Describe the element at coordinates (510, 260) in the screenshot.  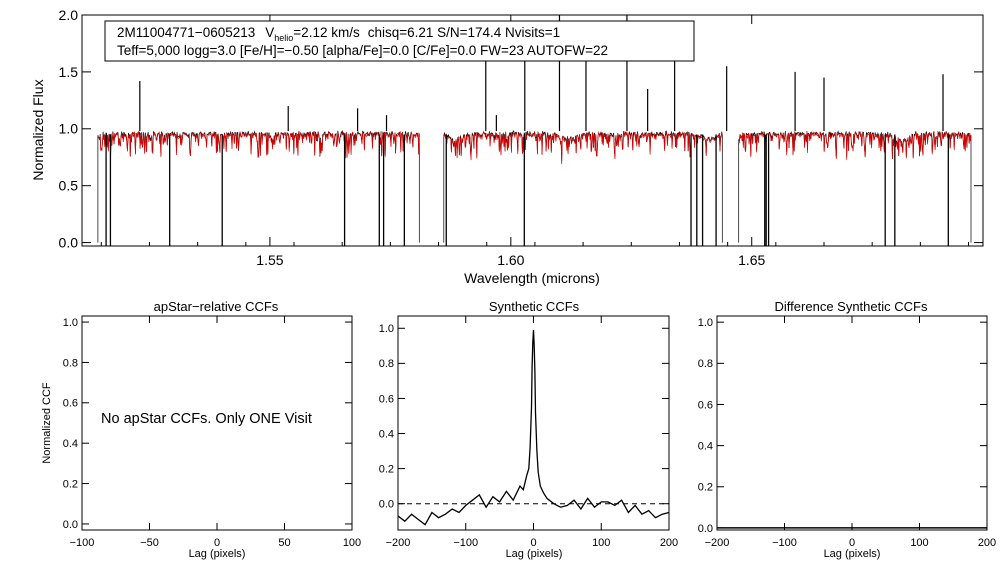
I see `x-tick-label: 1.60` at that location.